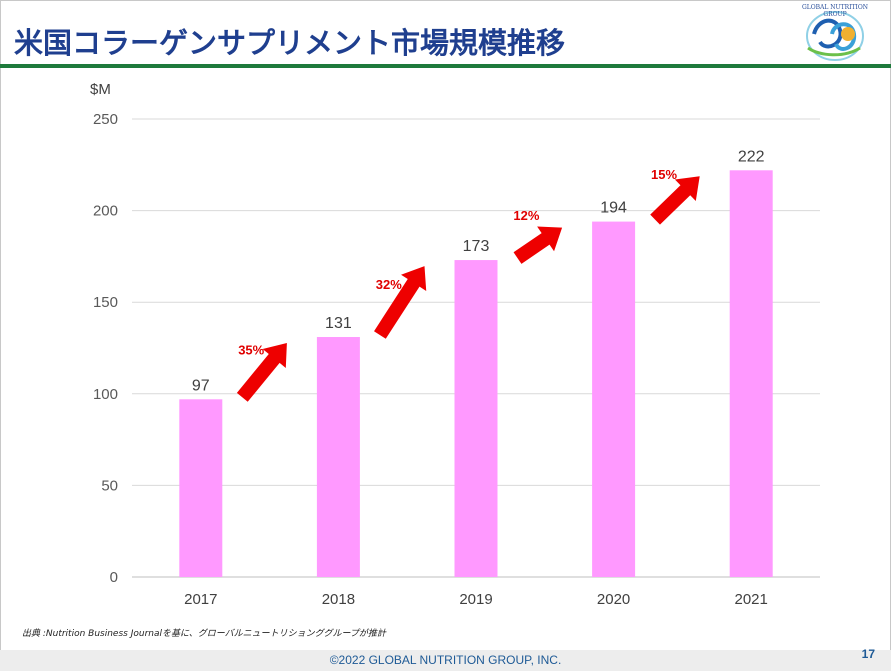 The width and height of the screenshot is (891, 671). I want to click on bar-value-label: 173, so click(476, 246).